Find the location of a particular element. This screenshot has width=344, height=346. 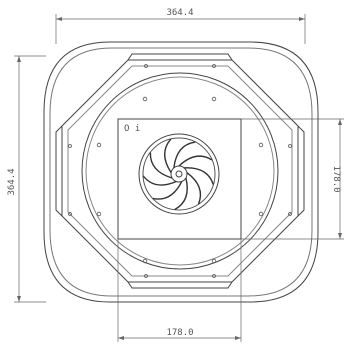

dimension-right-label: 178.0 is located at coordinates (336, 178).